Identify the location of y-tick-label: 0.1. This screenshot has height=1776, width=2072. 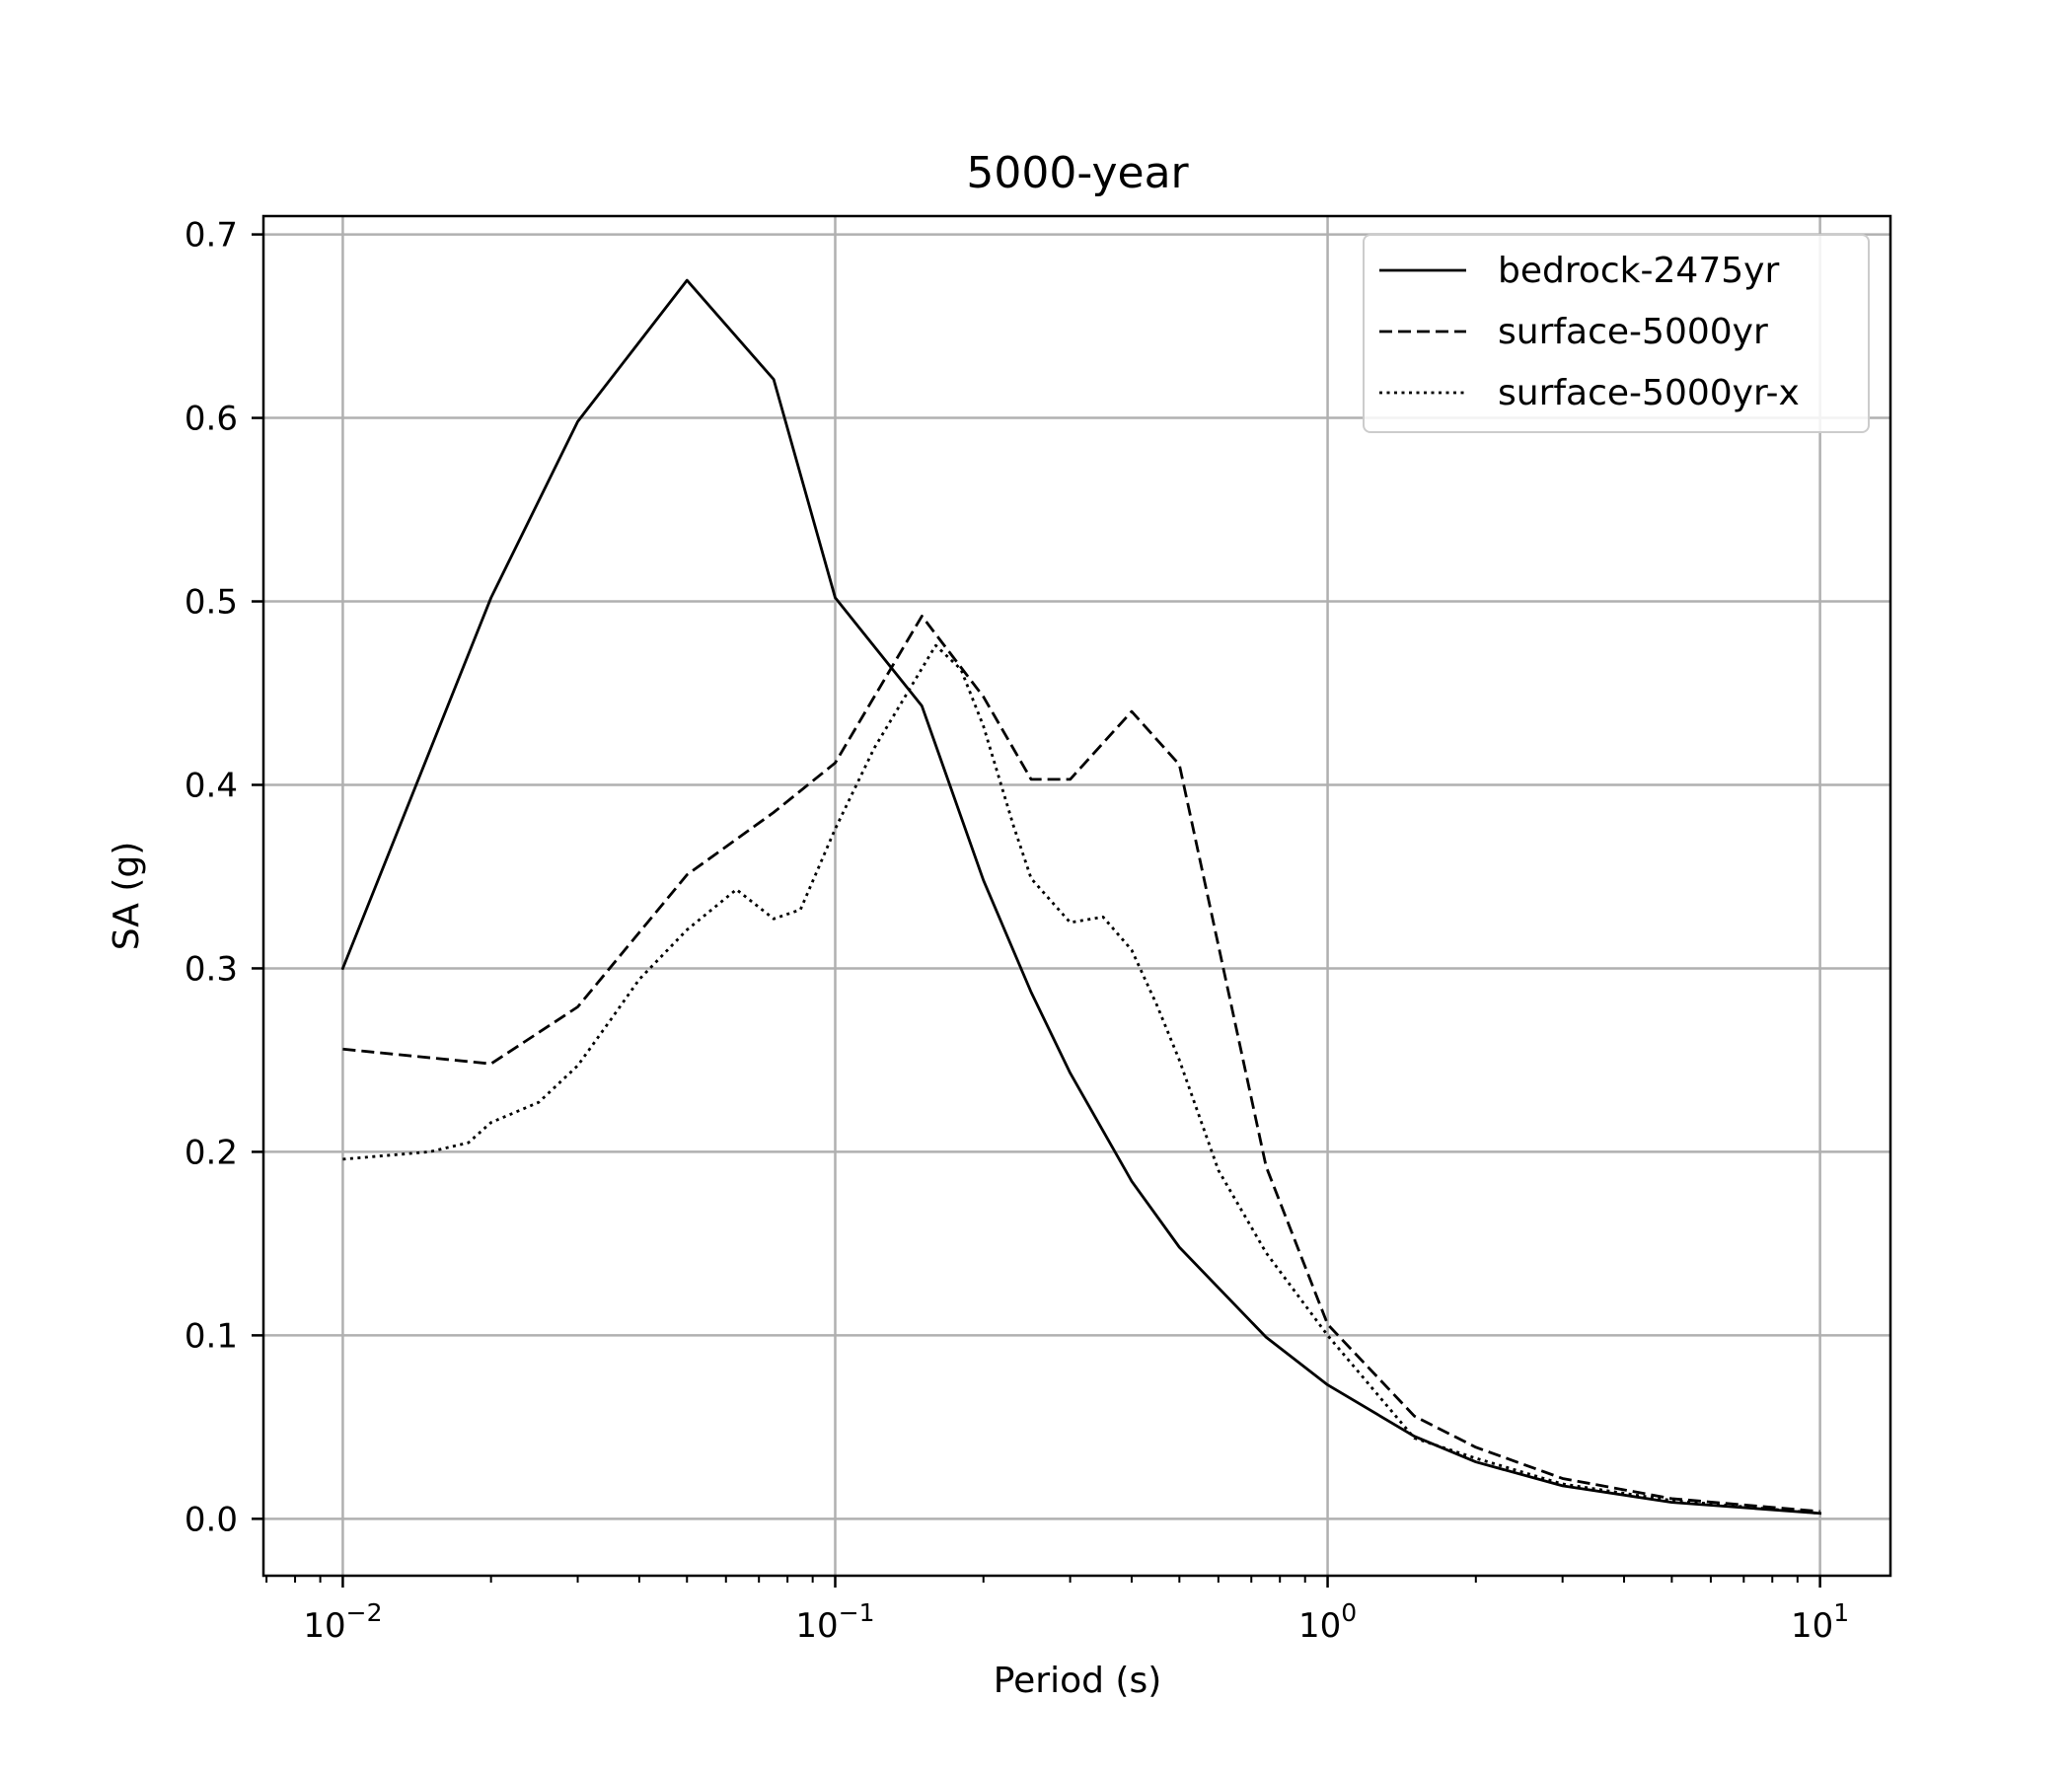
(212, 1336).